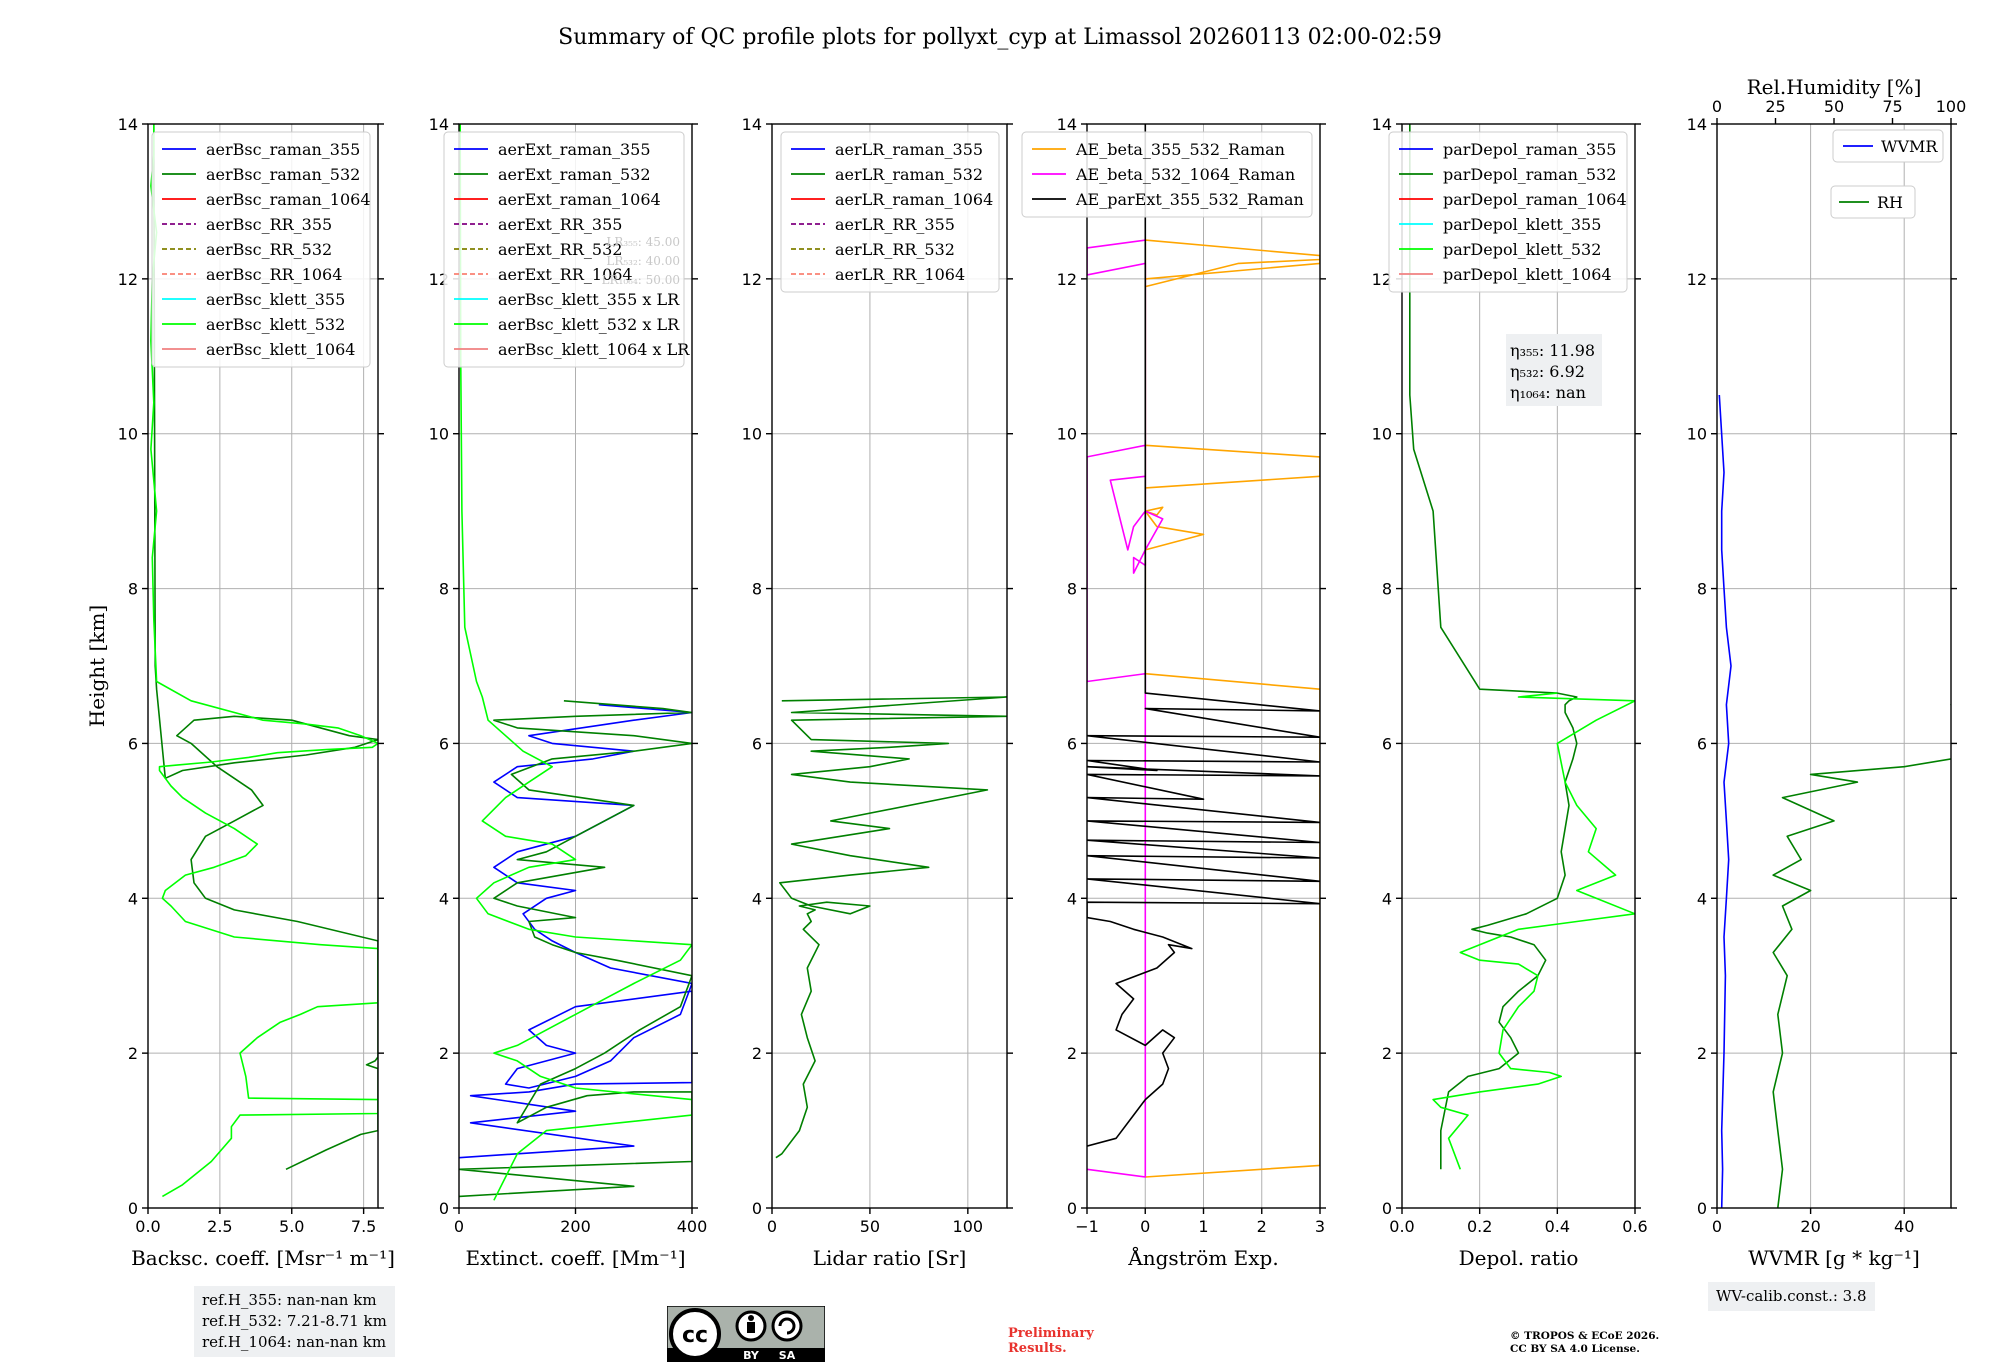  What do you see at coordinates (1203, 635) in the screenshot?
I see `series-line-AE_parExt_355_532_Raman` at bounding box center [1203, 635].